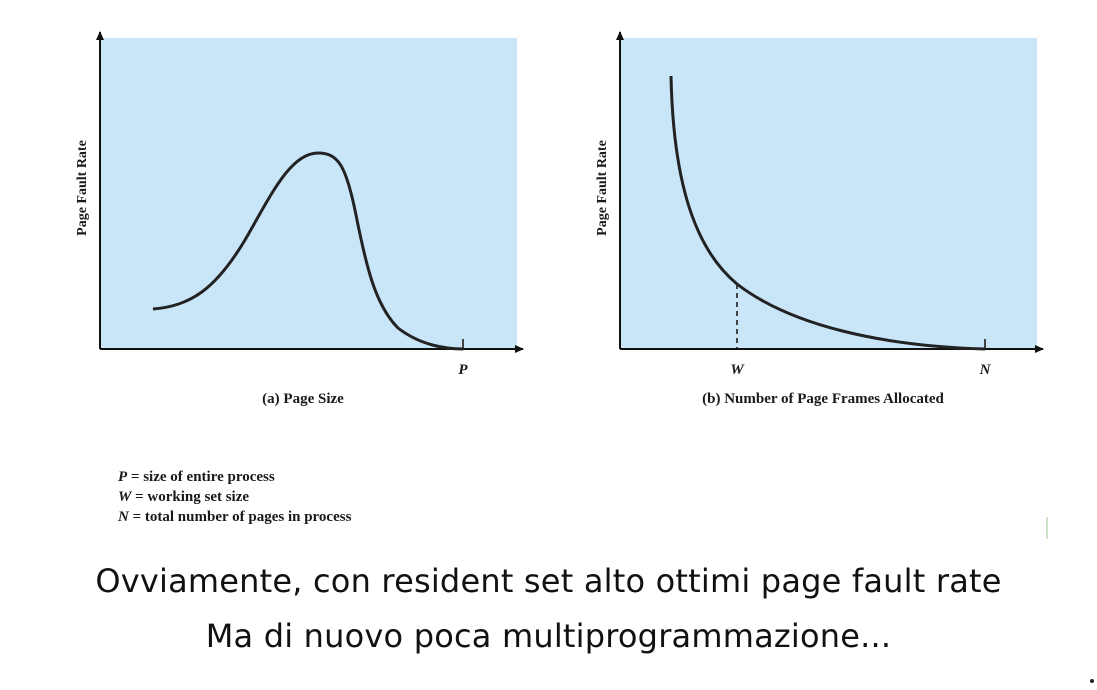  What do you see at coordinates (308, 251) in the screenshot?
I see `panel-a-curve` at bounding box center [308, 251].